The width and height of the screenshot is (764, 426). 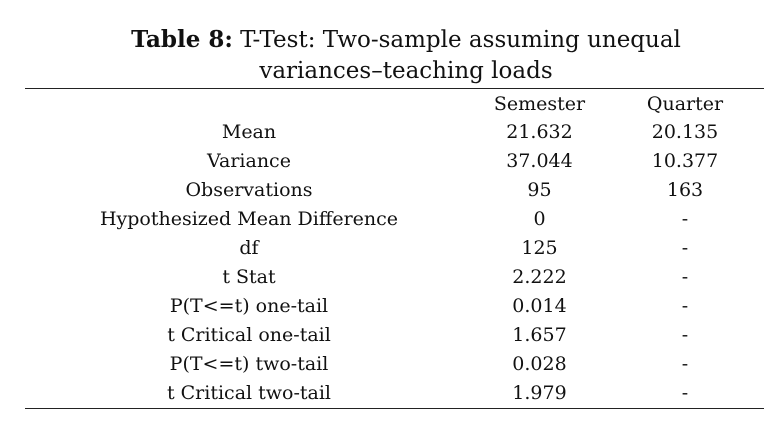 What do you see at coordinates (249, 364) in the screenshot?
I see `row-label: P(T<=t) two-tail` at bounding box center [249, 364].